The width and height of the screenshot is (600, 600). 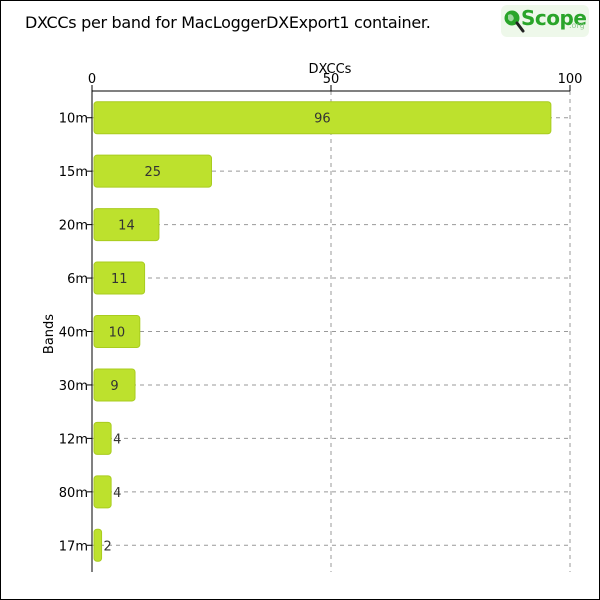 What do you see at coordinates (108, 546) in the screenshot?
I see `bar-value-label: 2` at bounding box center [108, 546].